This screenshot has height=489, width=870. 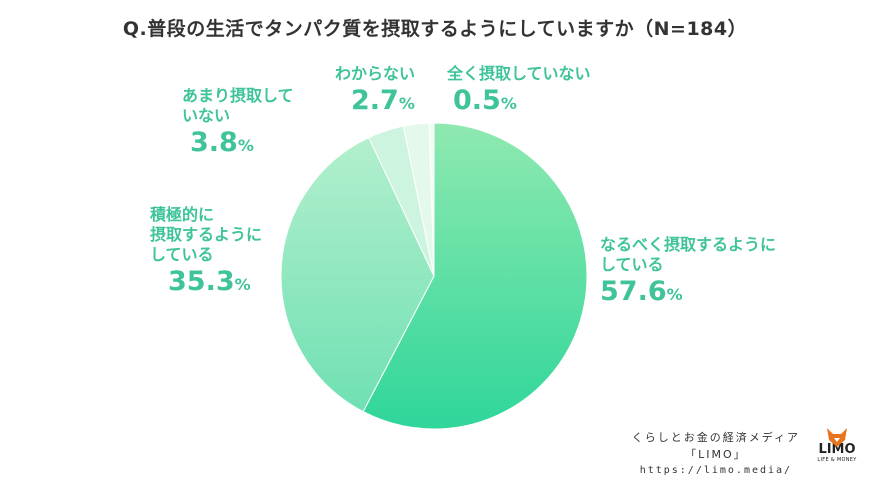 What do you see at coordinates (519, 91) in the screenshot?
I see `slice-label-4: 全く摂取していない 0.5%` at bounding box center [519, 91].